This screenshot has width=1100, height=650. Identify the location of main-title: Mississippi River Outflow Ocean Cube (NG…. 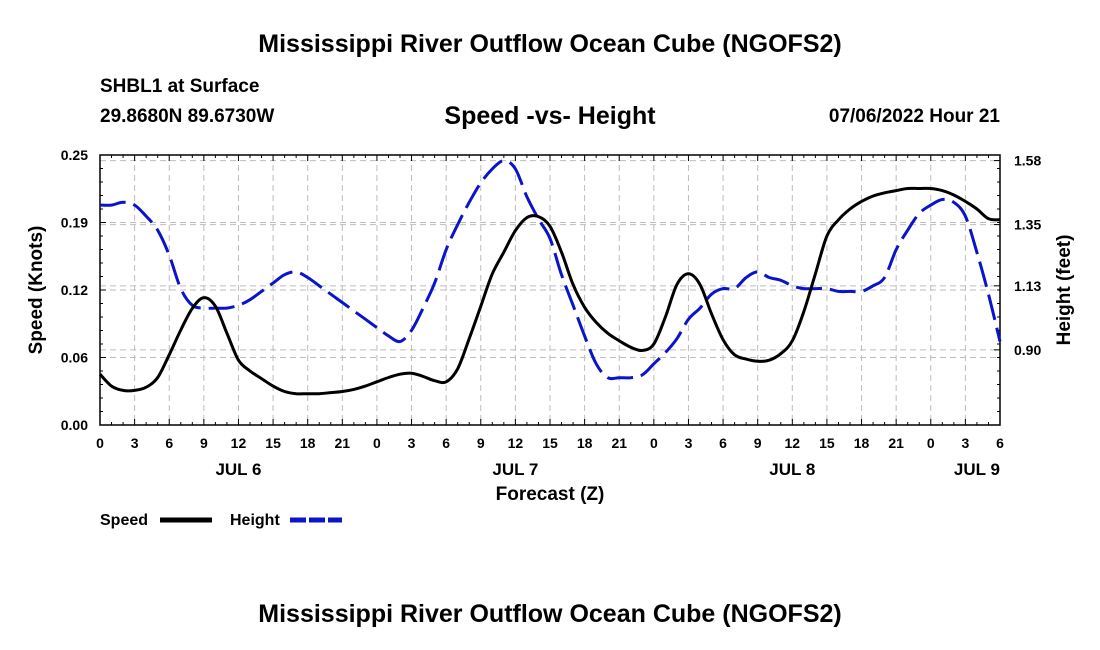
(550, 44).